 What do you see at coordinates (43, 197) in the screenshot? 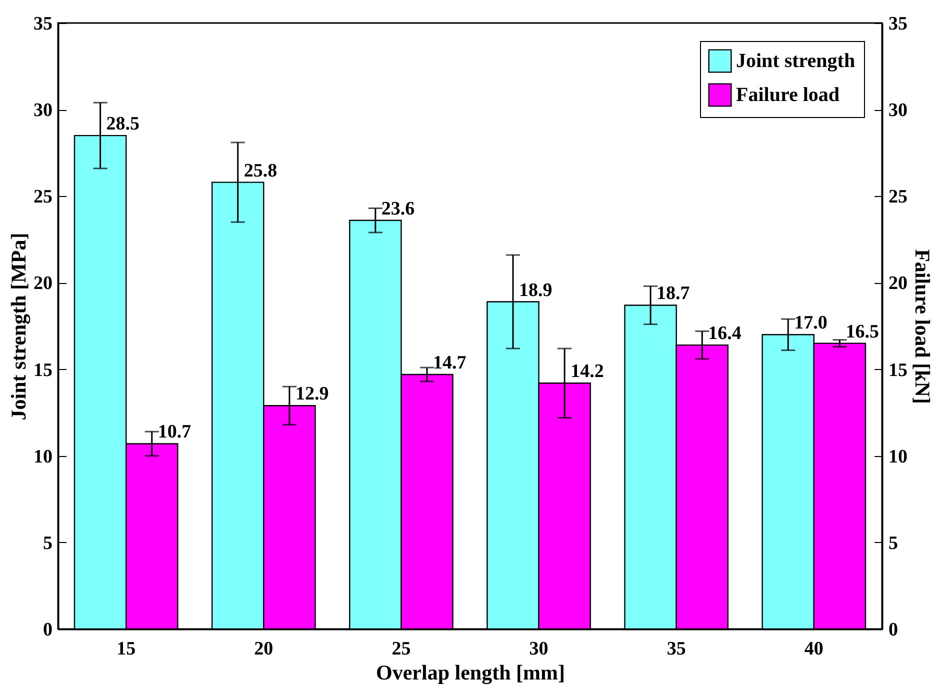
I see `y-tick-label: 25` at bounding box center [43, 197].